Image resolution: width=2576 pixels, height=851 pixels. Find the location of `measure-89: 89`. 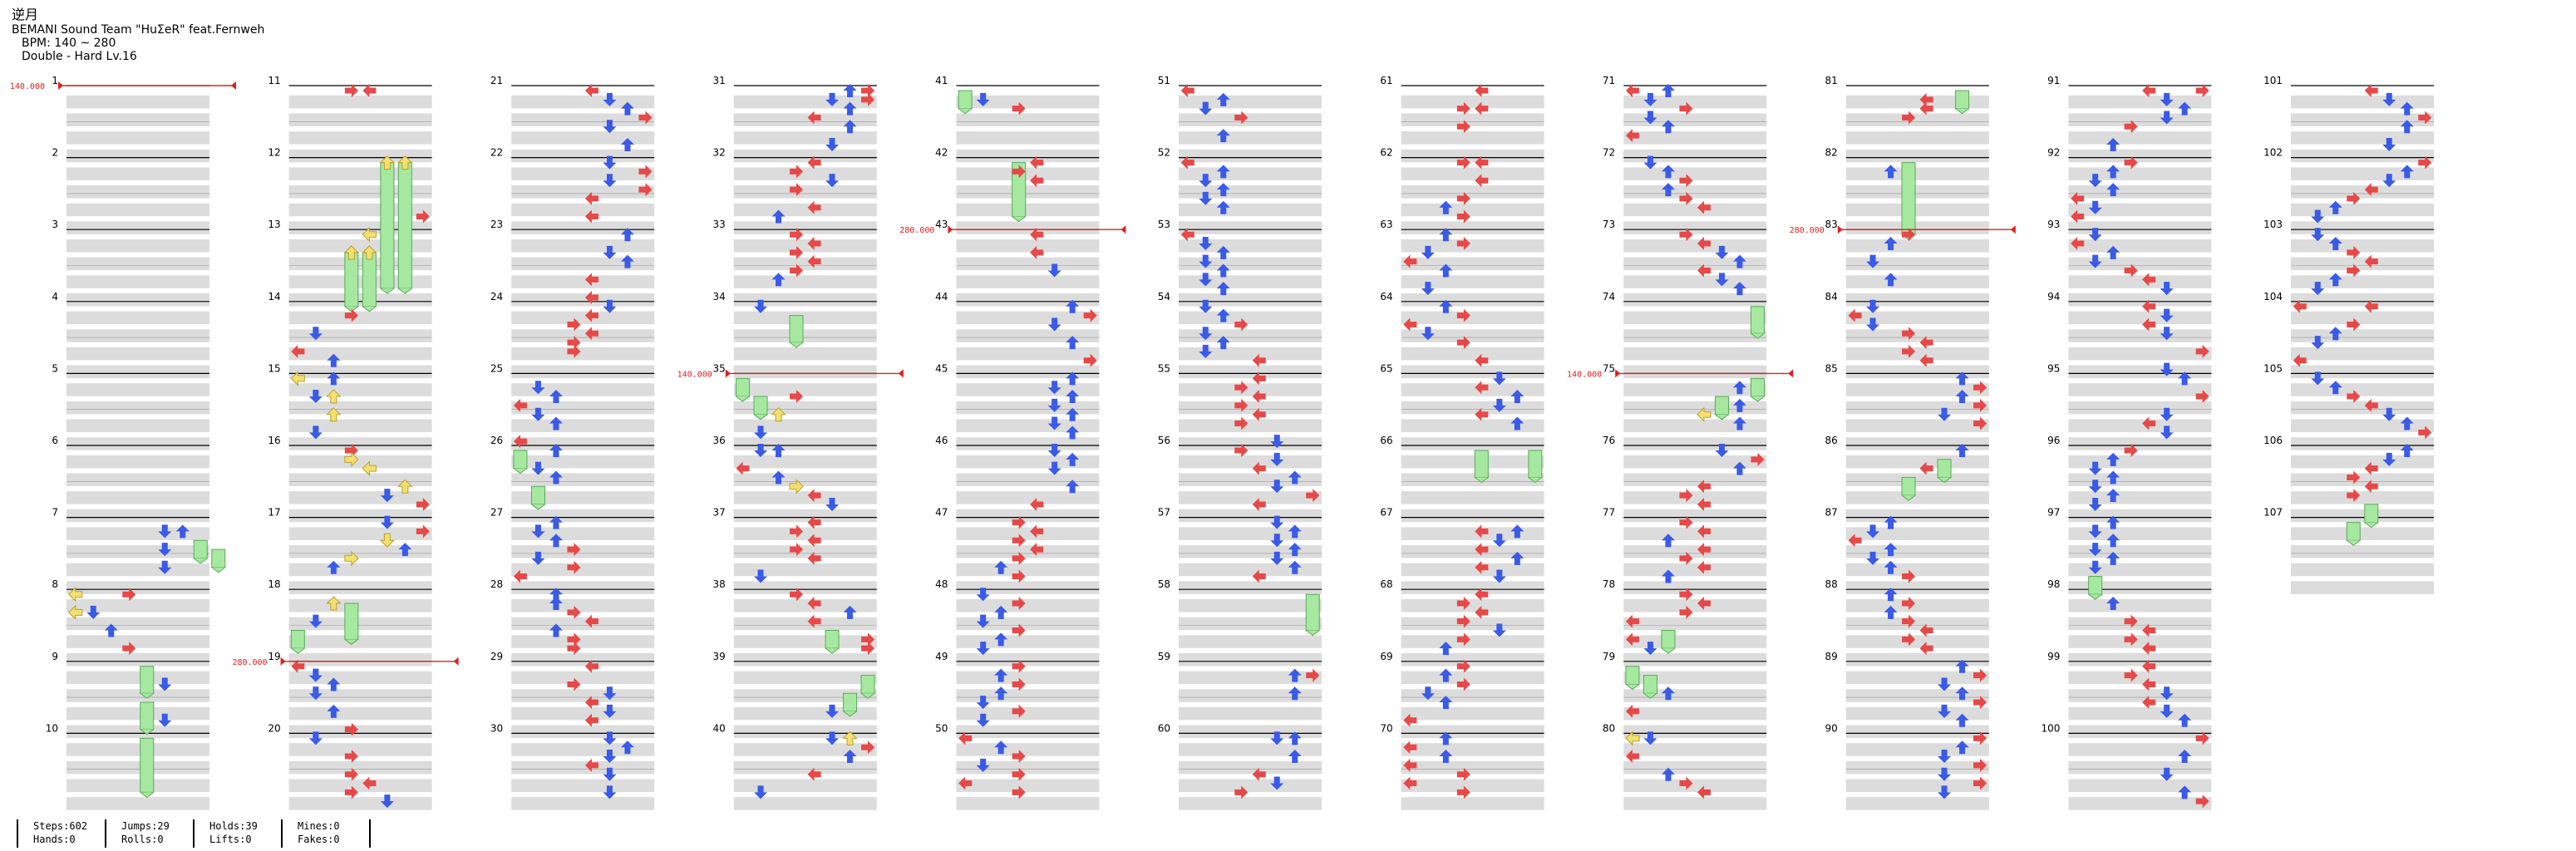

measure-89: 89 is located at coordinates (1907, 695).